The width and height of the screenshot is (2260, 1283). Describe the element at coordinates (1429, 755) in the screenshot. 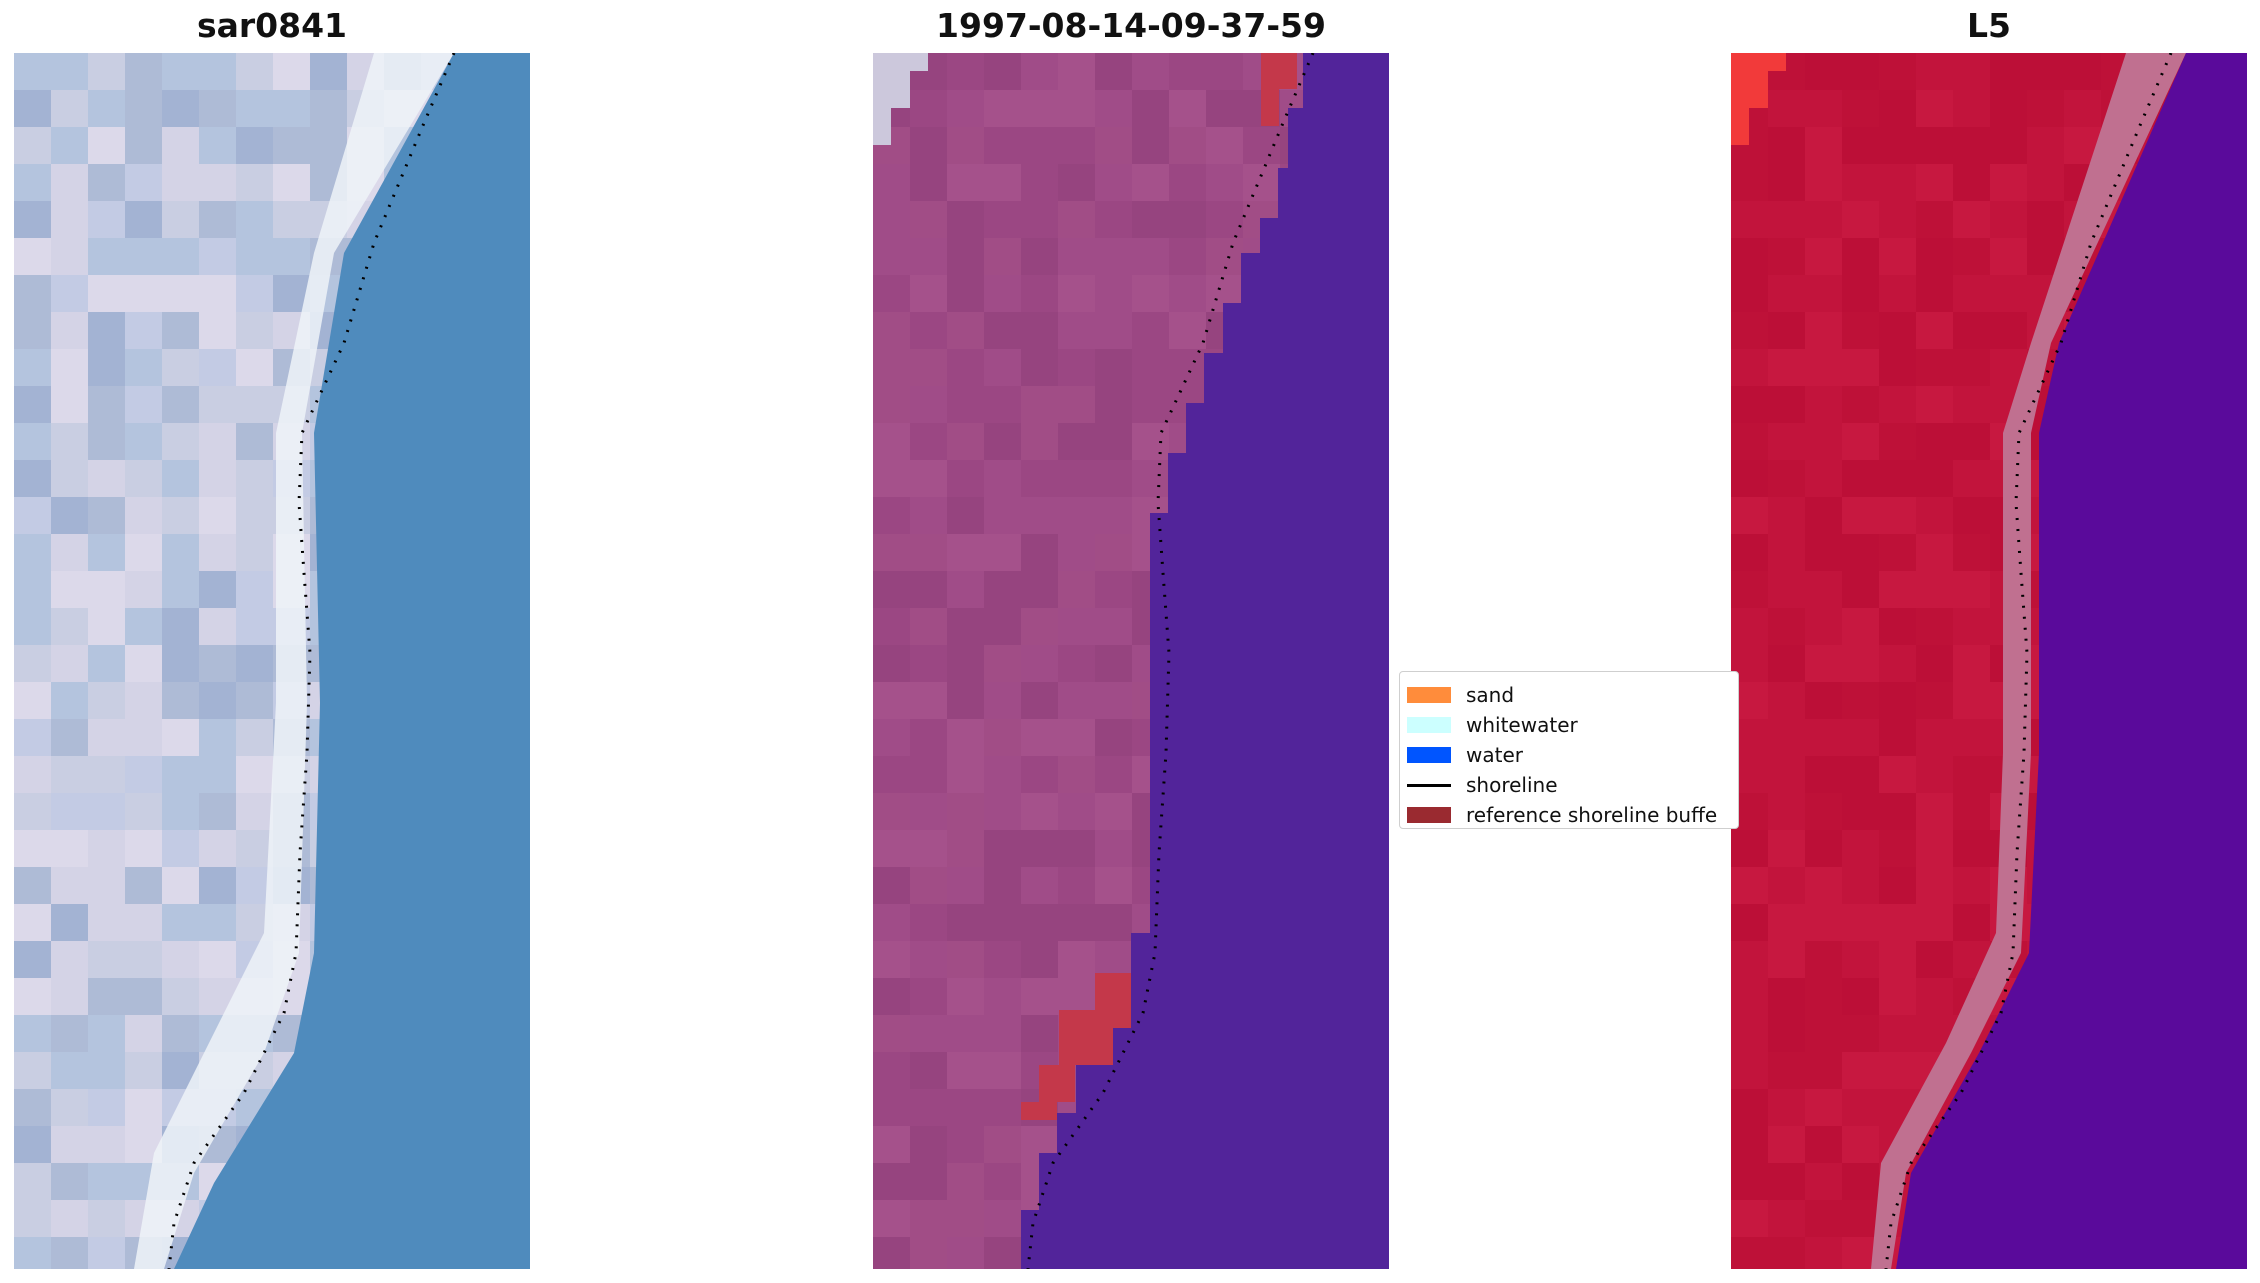

I see `water-swatch` at that location.